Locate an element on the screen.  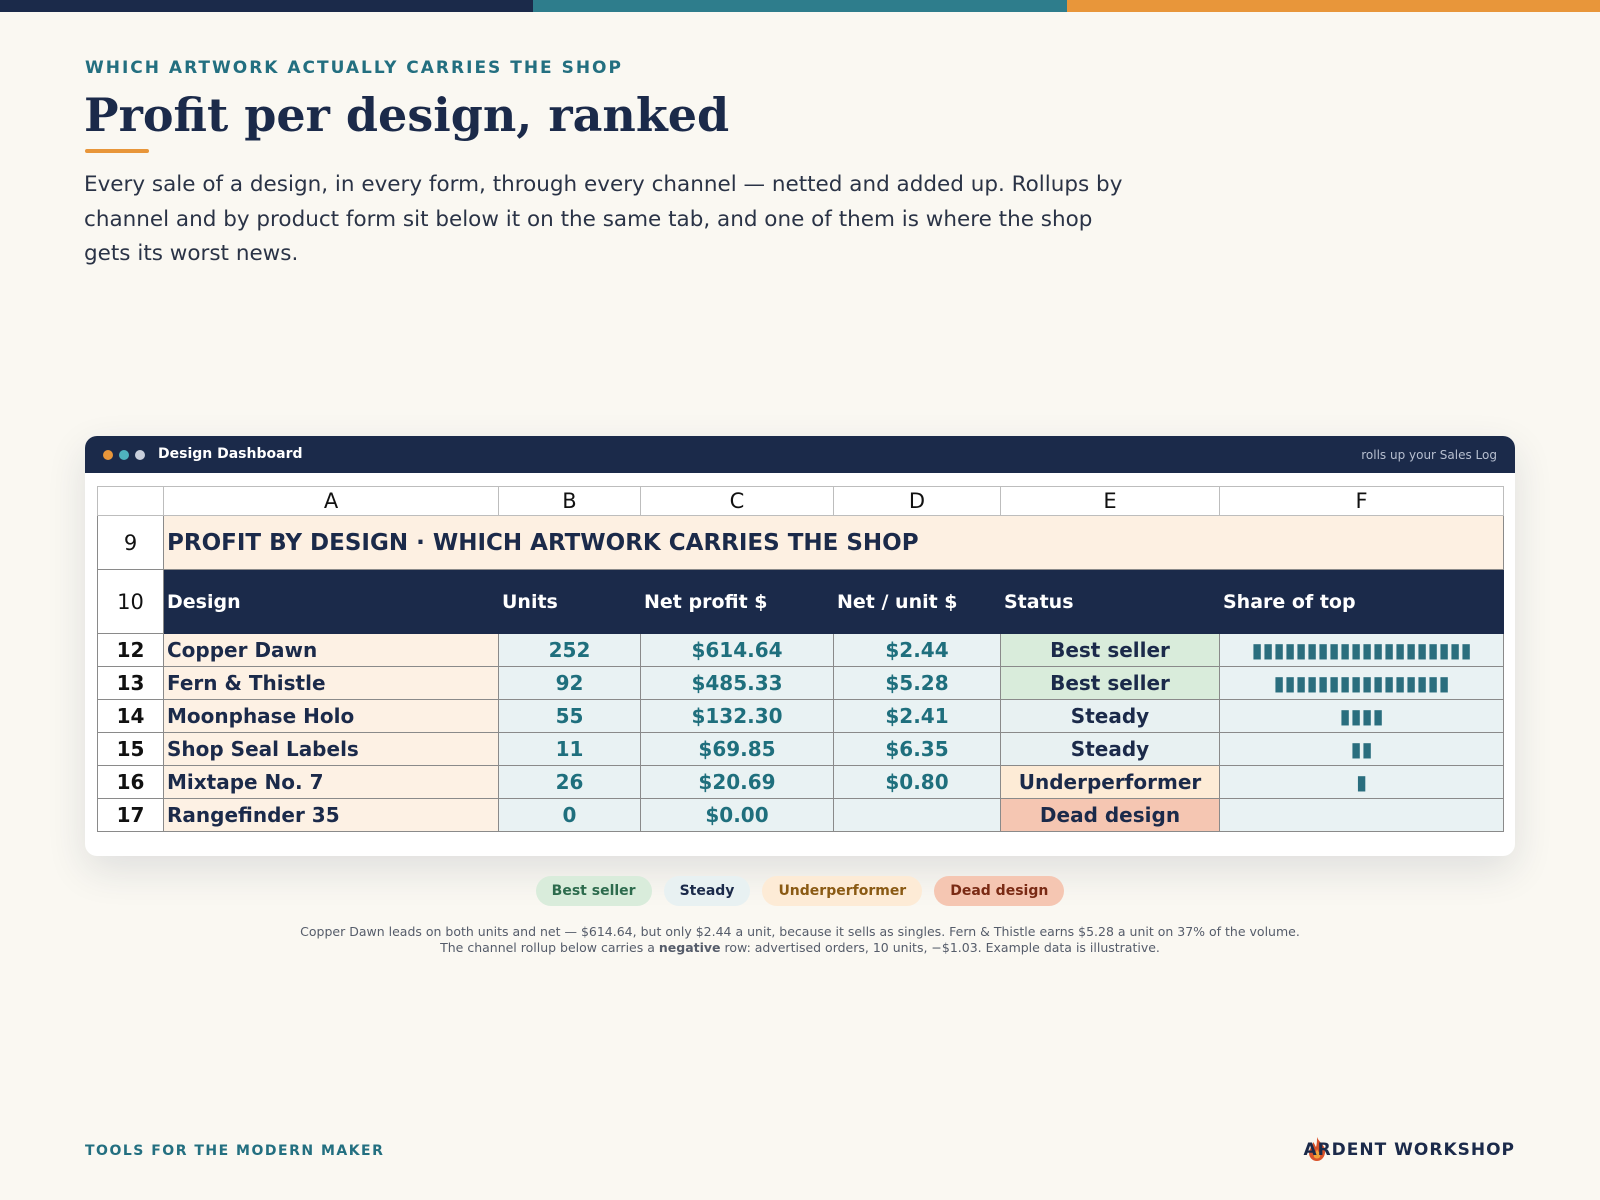
cell: $0.00 is located at coordinates (737, 815).